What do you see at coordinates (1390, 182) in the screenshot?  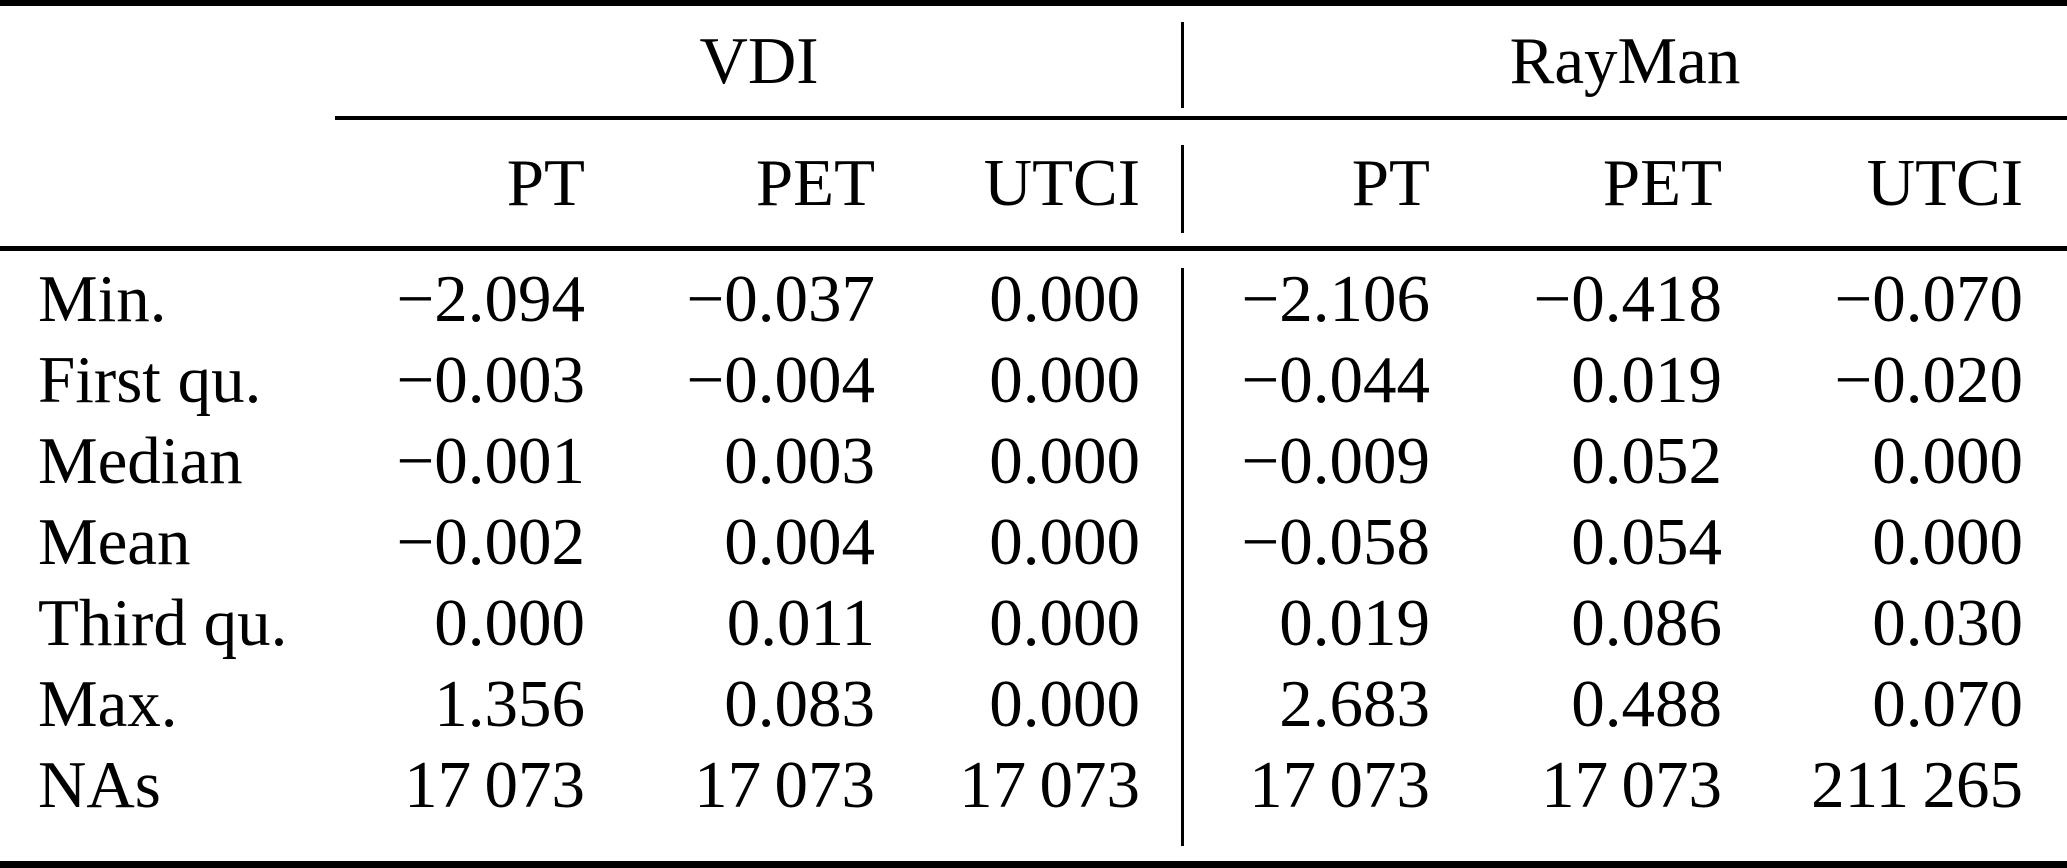 I see `column-header-rayman-pt: PT` at bounding box center [1390, 182].